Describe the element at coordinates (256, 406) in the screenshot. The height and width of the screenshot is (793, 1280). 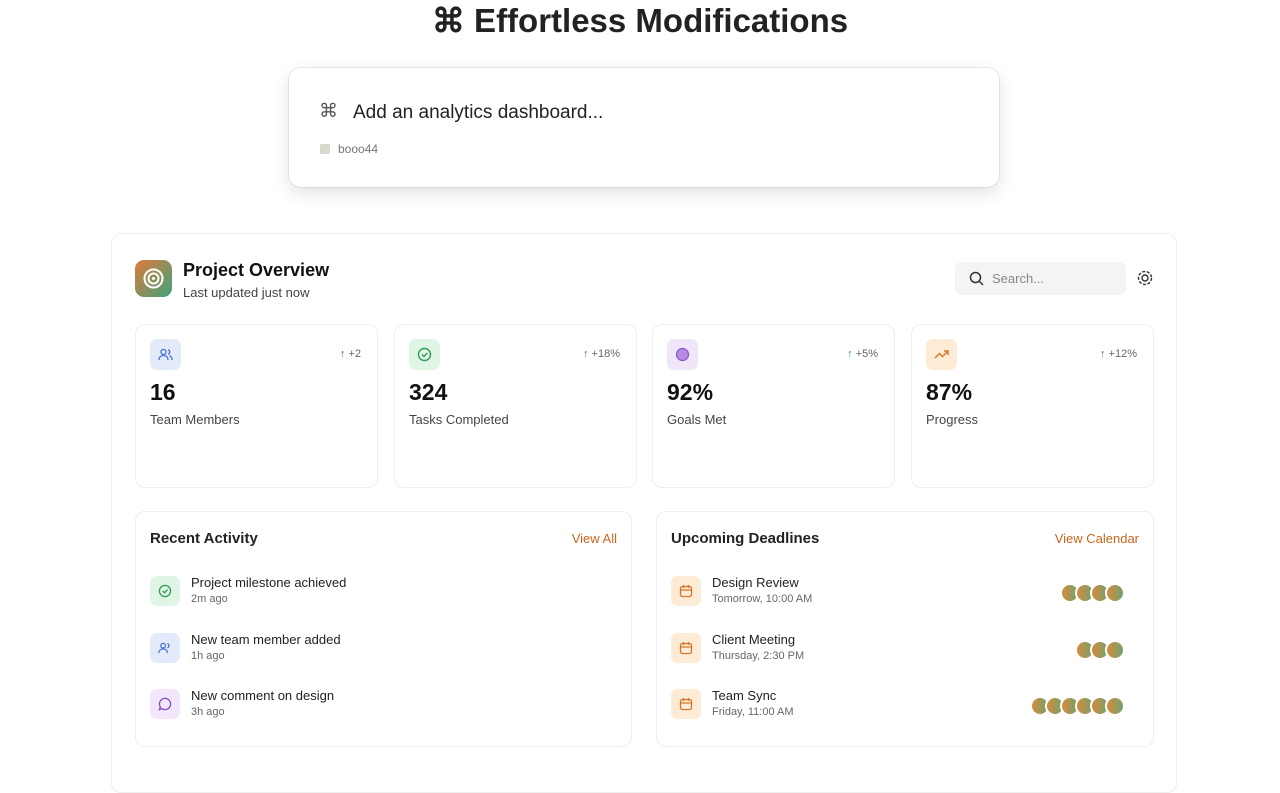
I see `stat-card: ↑ +2 16 Team Members` at that location.